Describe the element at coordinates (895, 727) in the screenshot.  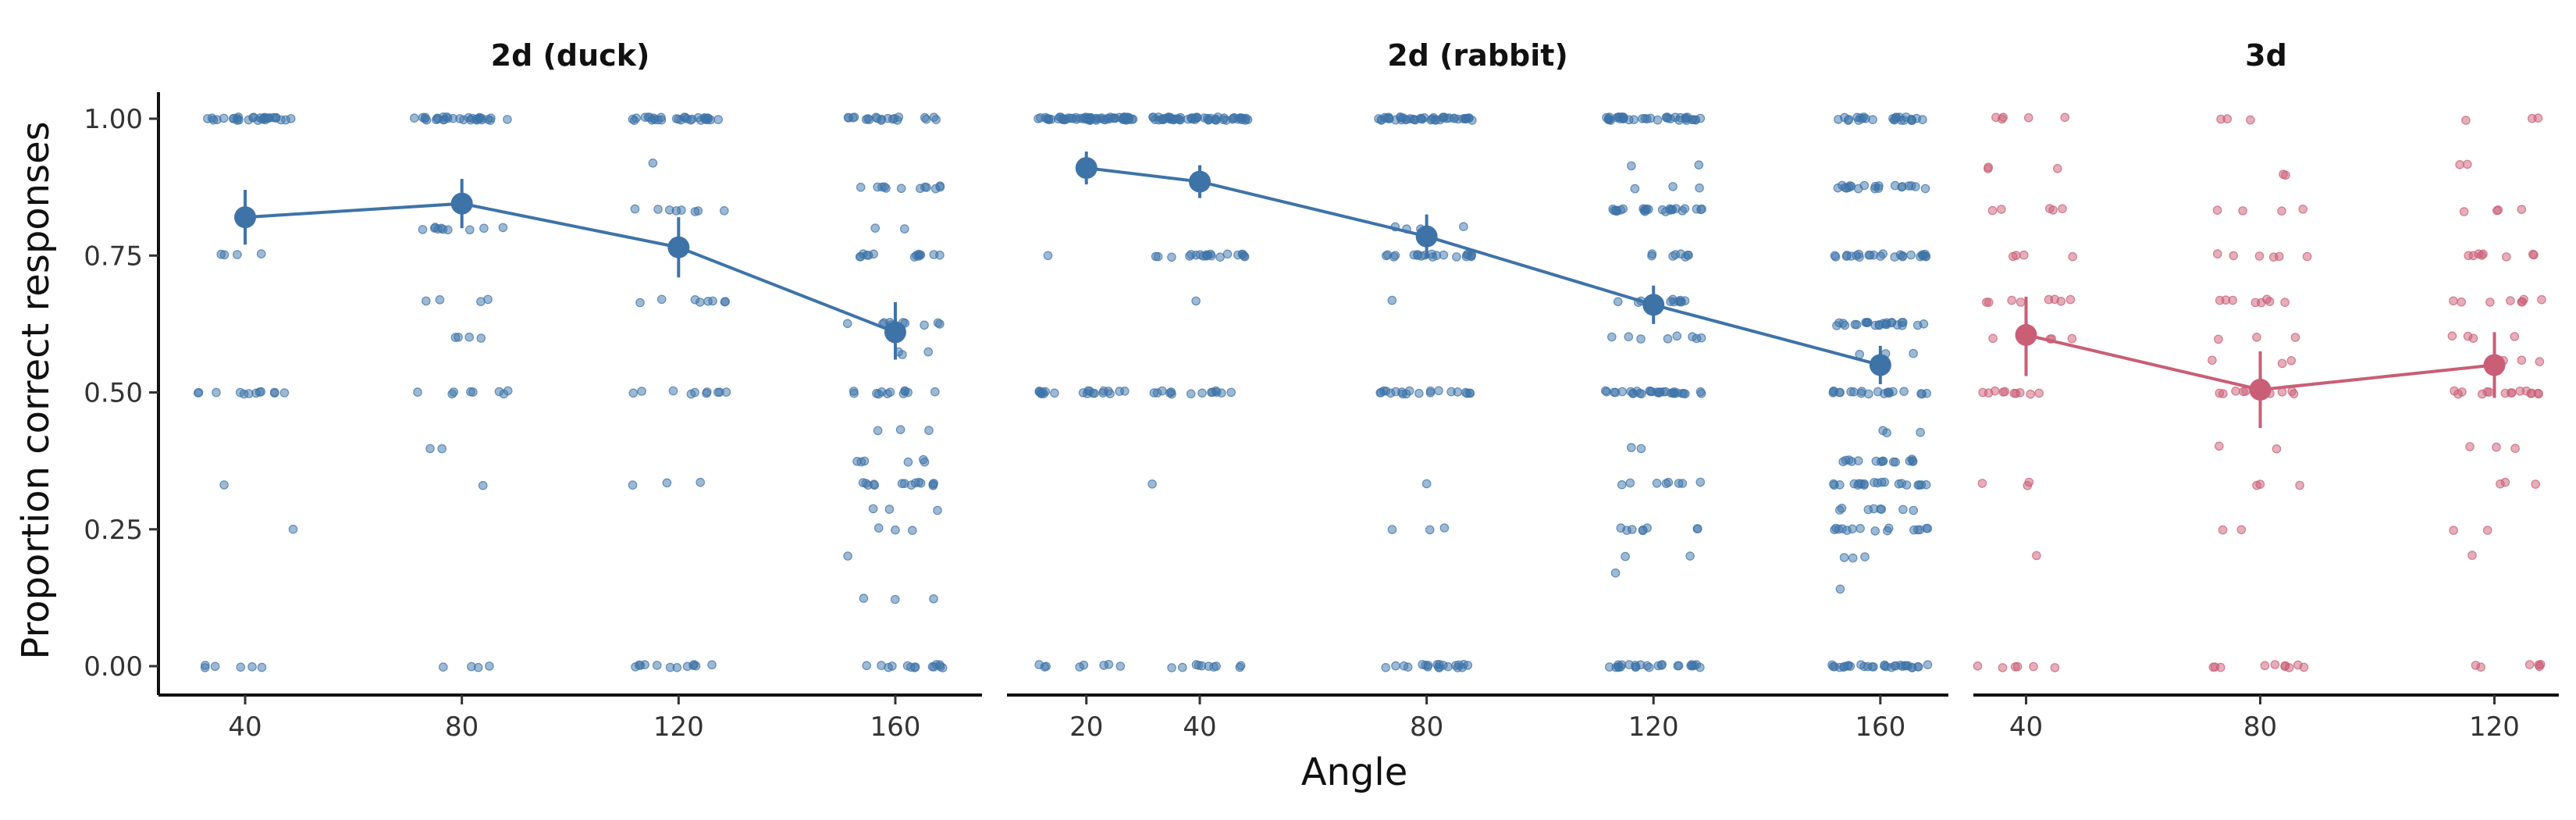
I see `x-tick-label: 160` at that location.